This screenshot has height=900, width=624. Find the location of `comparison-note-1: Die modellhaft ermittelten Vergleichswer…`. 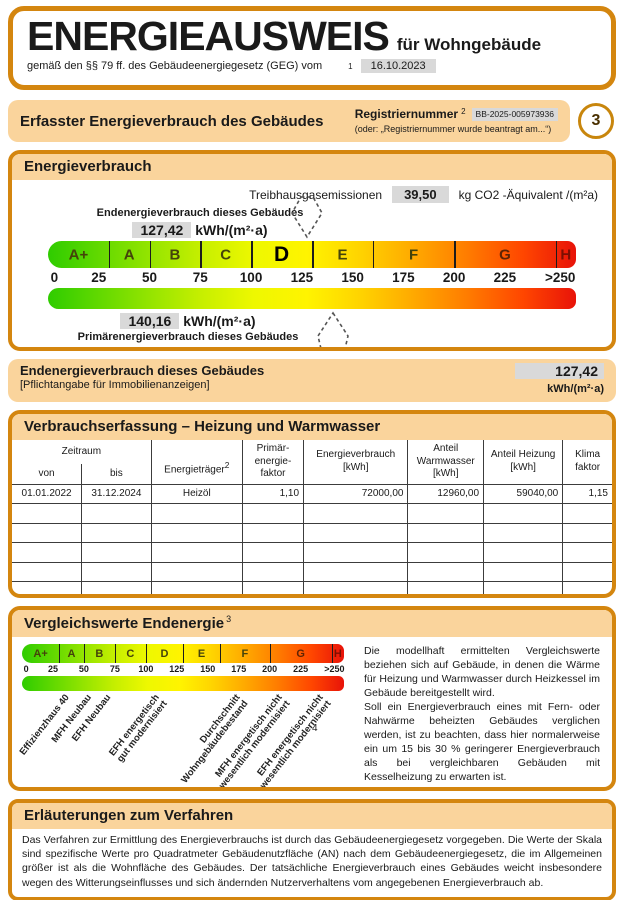

comparison-note-1: Die modellhaft ermittelten Vergleichswer… is located at coordinates (482, 672).